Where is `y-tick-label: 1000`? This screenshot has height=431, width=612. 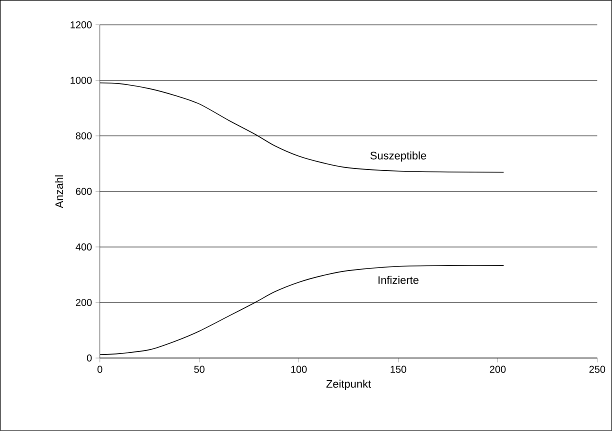
y-tick-label: 1000 is located at coordinates (81, 80).